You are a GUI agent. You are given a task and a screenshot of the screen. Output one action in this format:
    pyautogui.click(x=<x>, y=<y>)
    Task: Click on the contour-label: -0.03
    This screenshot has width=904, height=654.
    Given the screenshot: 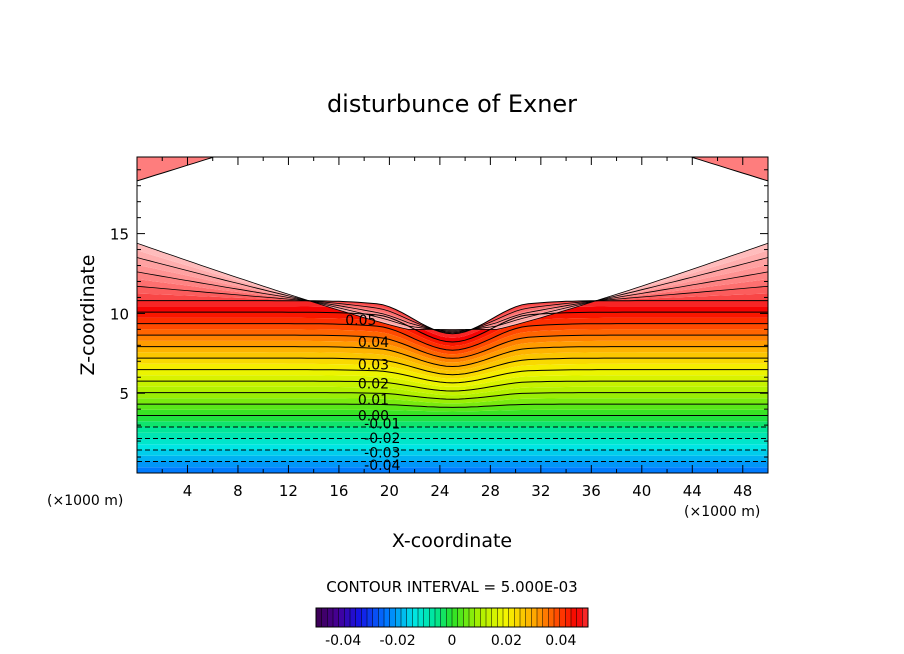 What is the action you would take?
    pyautogui.click(x=382, y=453)
    